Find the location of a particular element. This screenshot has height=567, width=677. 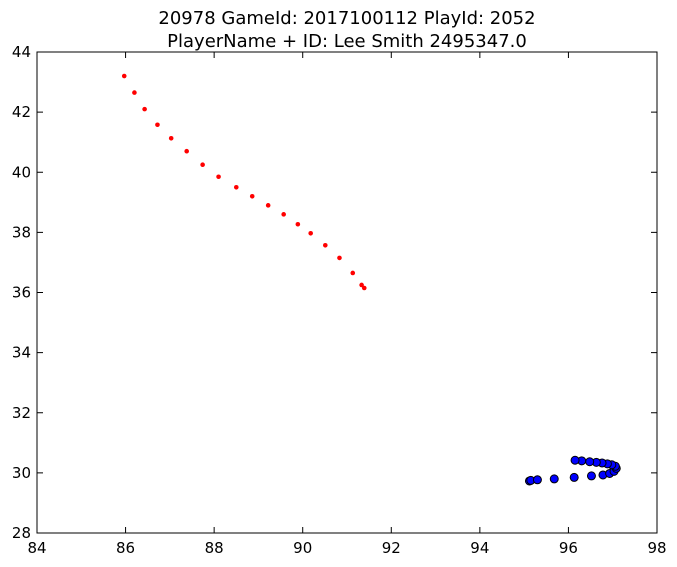

x-tick-label: 98 is located at coordinates (656, 548).